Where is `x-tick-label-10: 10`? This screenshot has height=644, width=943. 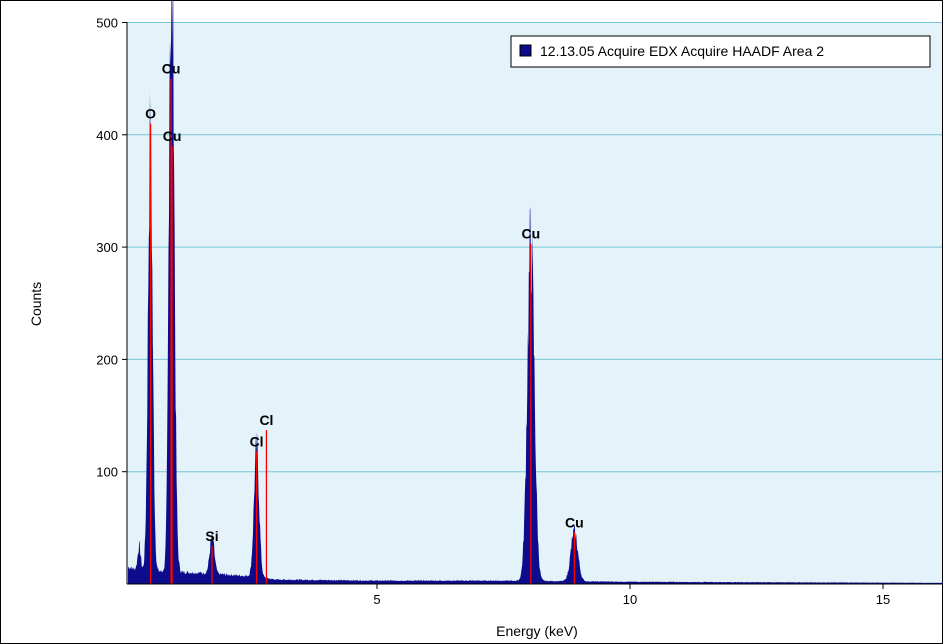
x-tick-label-10: 10 is located at coordinates (630, 599).